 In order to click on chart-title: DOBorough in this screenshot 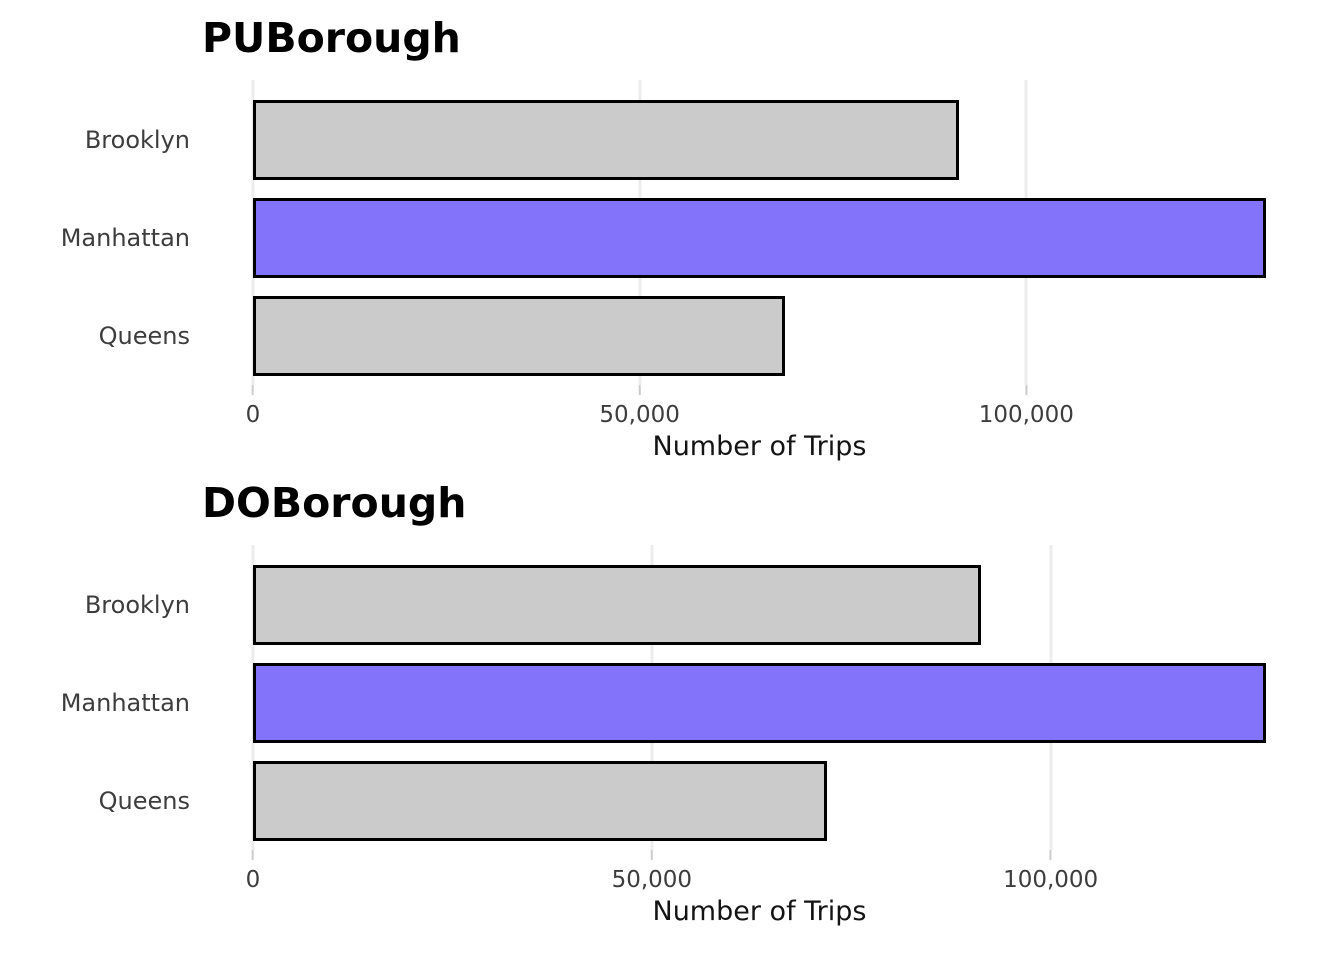, I will do `click(334, 503)`.